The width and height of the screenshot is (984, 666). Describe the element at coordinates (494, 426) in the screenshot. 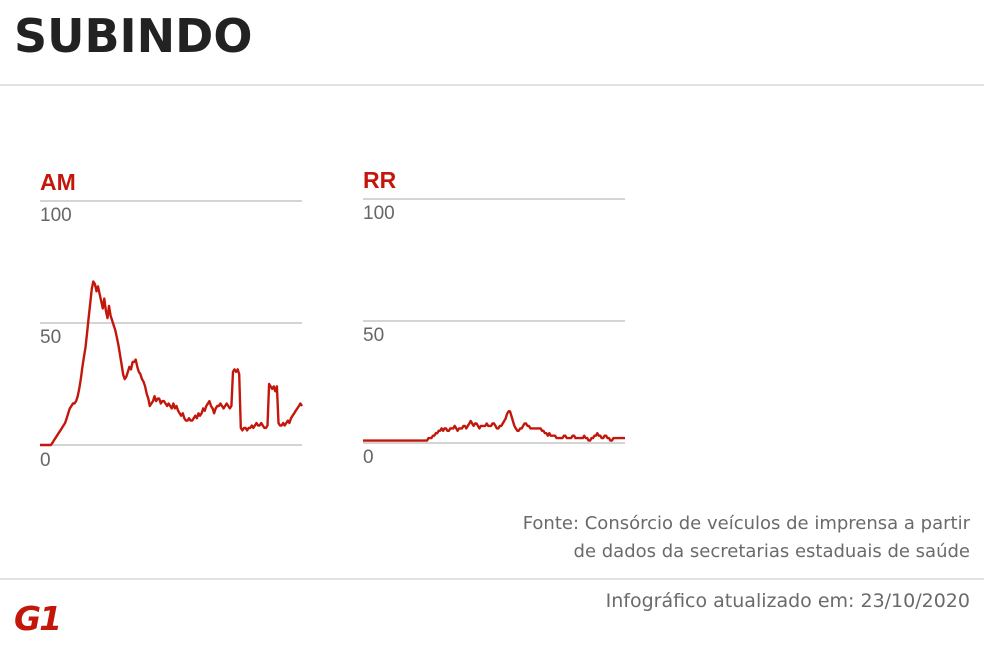

I see `series-line-rr` at that location.